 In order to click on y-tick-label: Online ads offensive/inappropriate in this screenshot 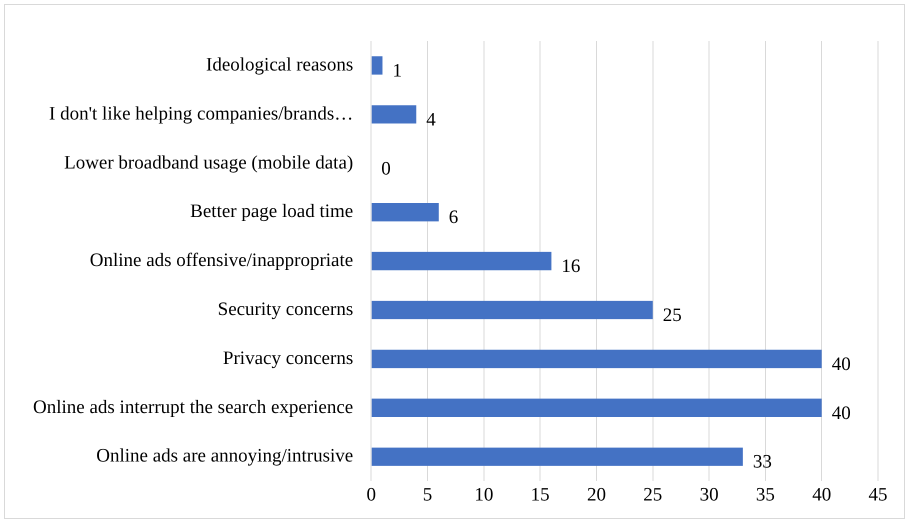, I will do `click(222, 261)`.